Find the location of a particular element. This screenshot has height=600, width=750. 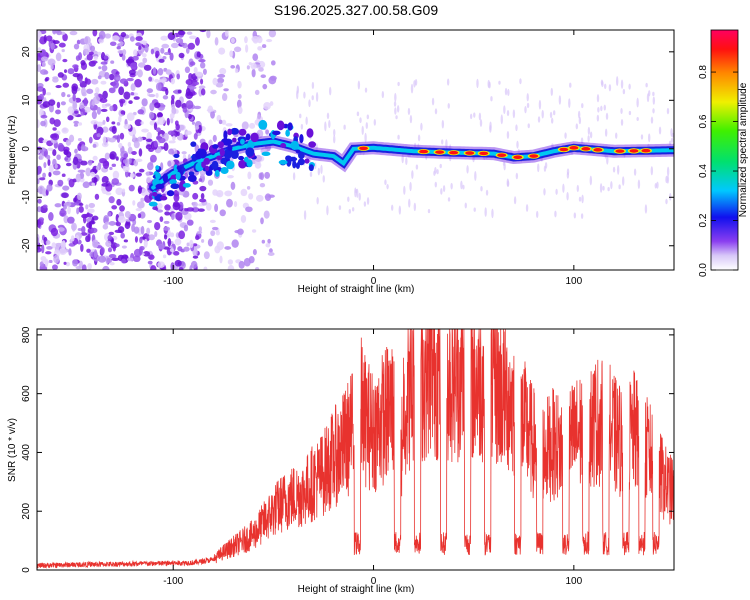

colorbar-tick-label: 0.0 is located at coordinates (703, 270).